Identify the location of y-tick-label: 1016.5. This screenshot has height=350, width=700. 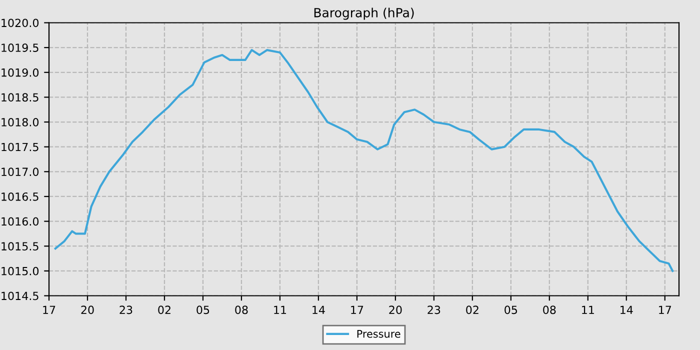
(20, 196).